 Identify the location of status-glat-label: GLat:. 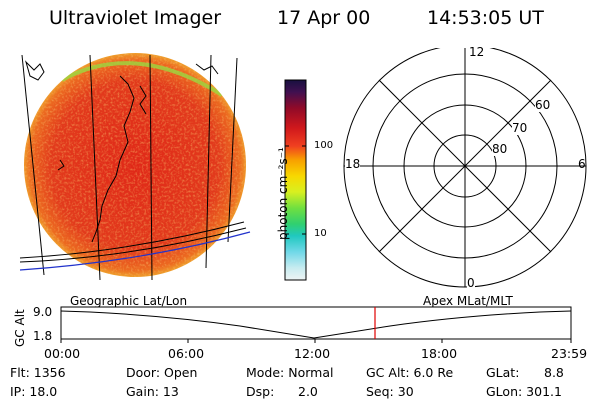
(503, 372).